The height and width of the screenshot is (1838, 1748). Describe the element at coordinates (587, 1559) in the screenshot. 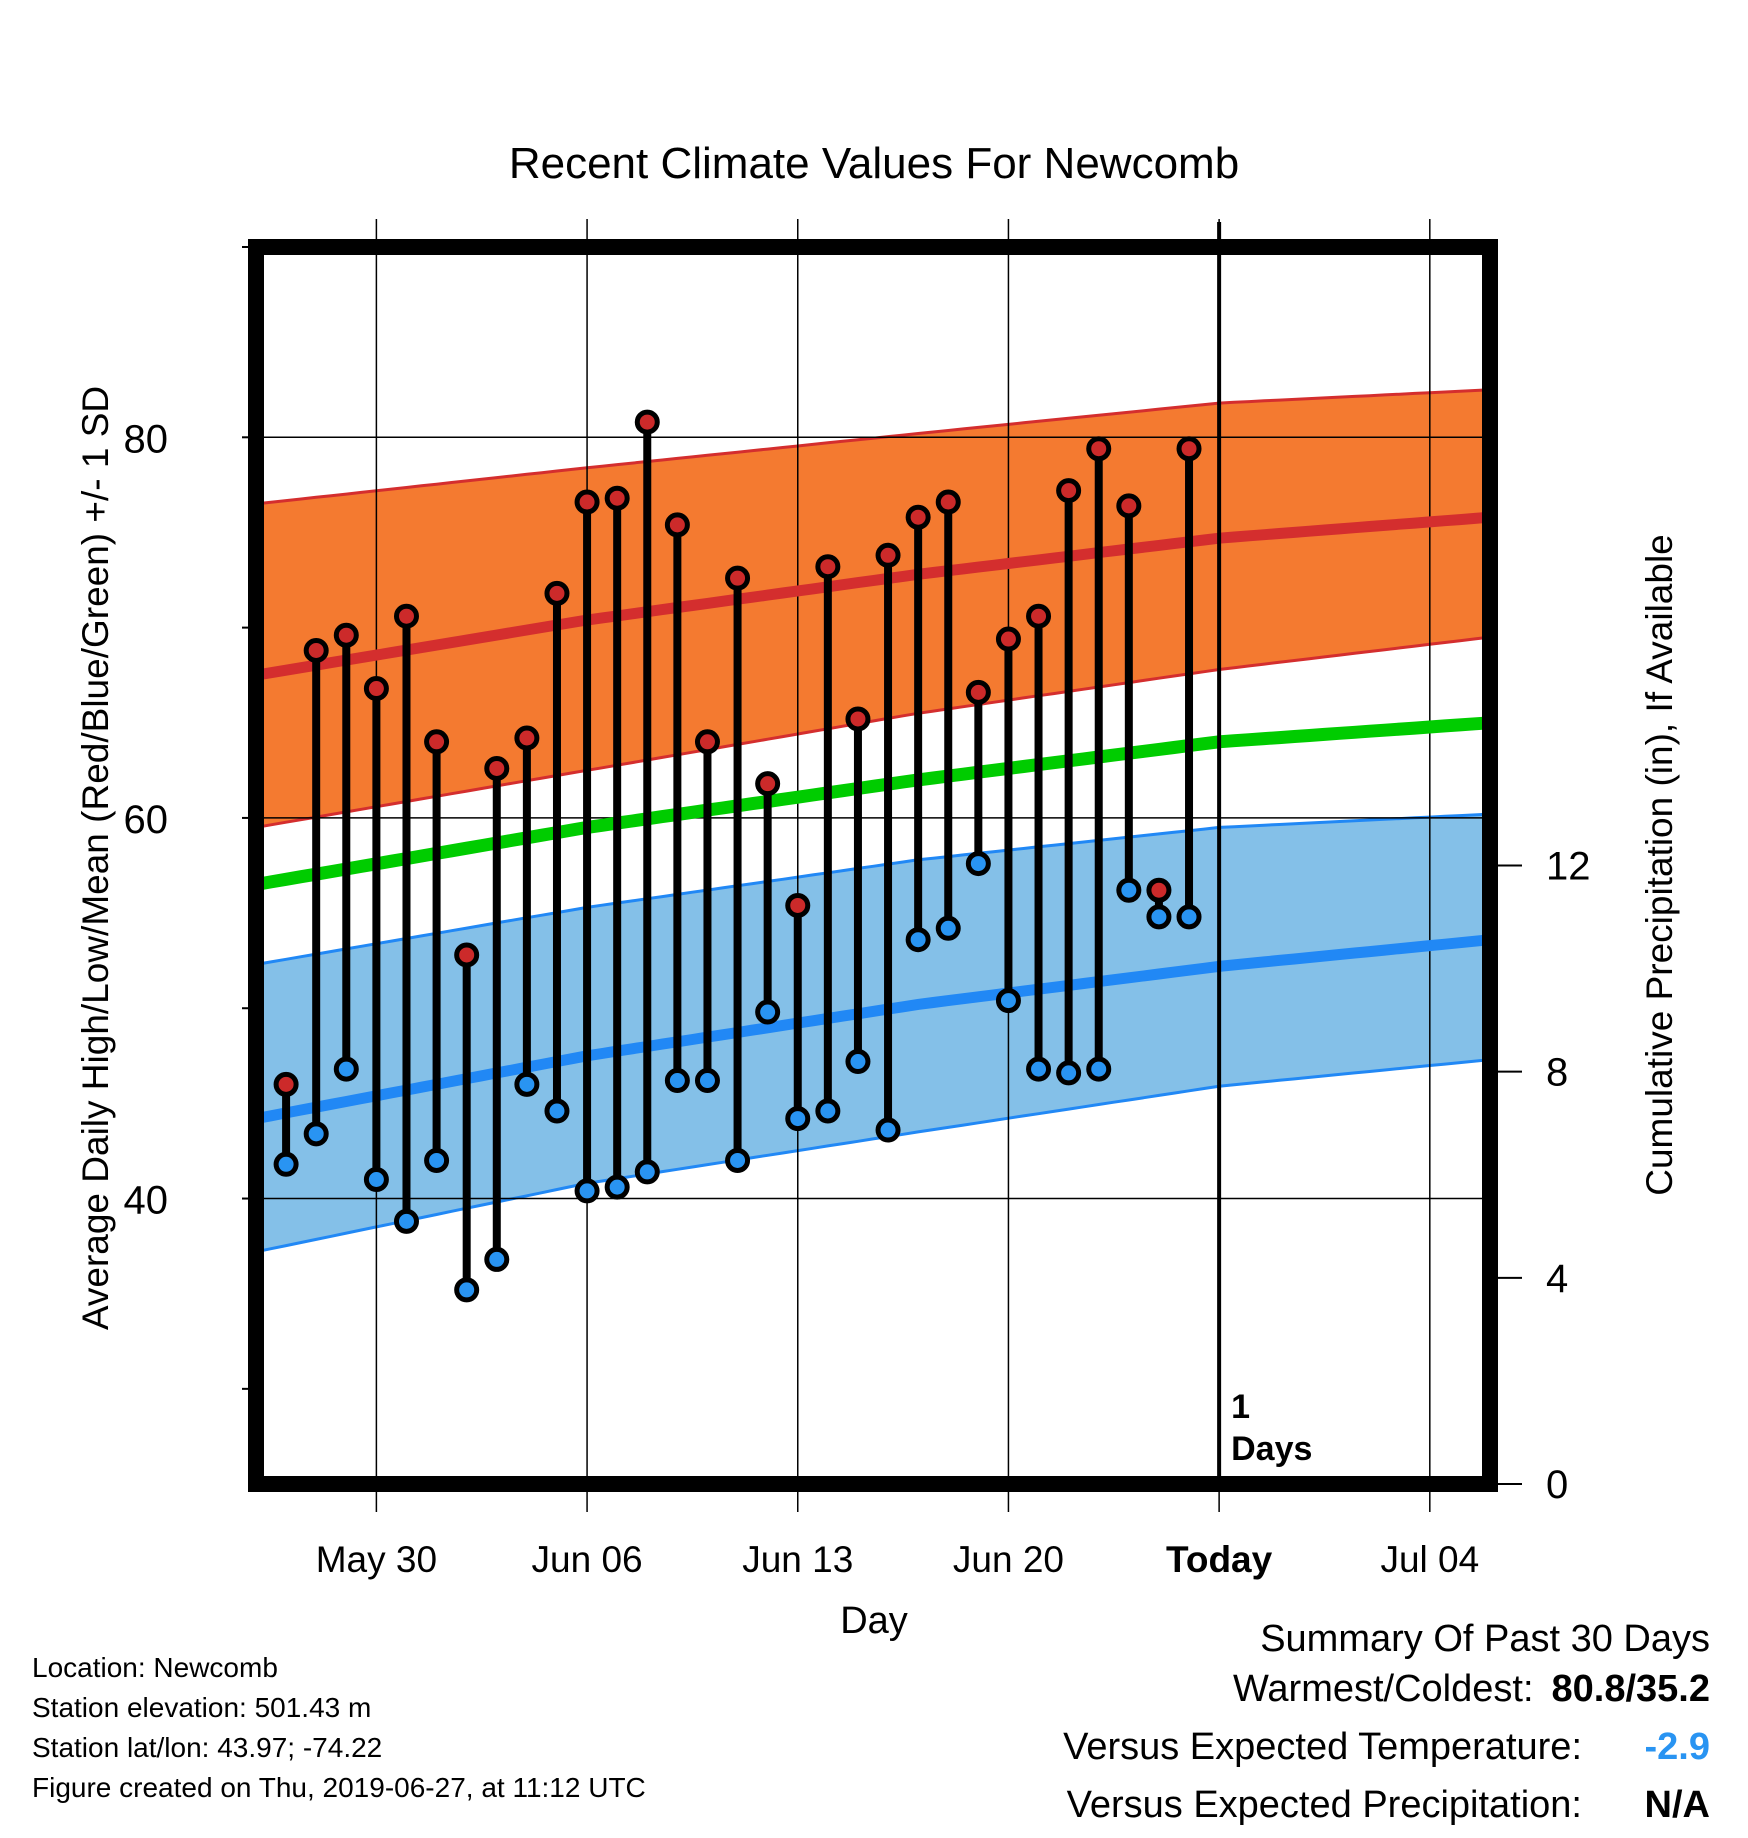

I see `x-tick-label: Jun 06` at that location.